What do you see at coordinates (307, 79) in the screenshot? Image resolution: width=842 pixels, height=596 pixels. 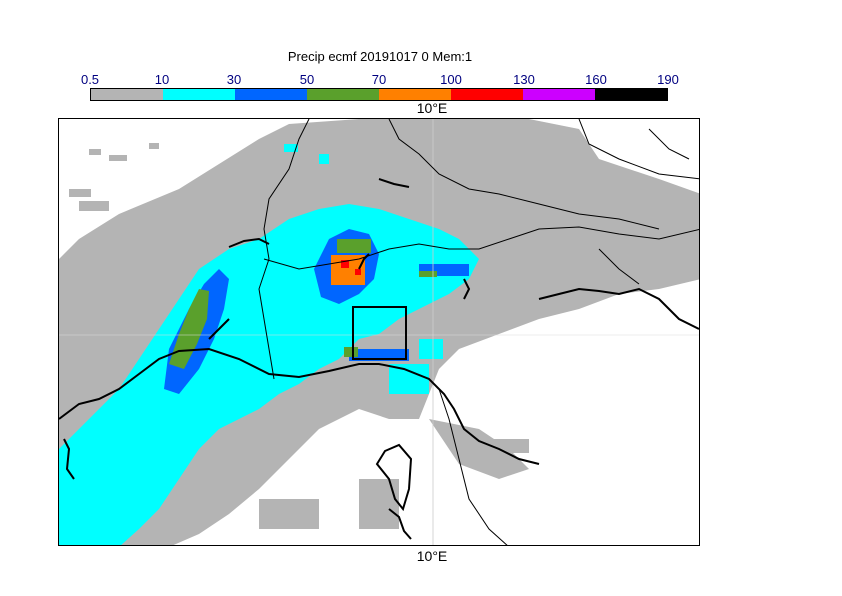 I see `colorbar-tick-label: 50` at bounding box center [307, 79].